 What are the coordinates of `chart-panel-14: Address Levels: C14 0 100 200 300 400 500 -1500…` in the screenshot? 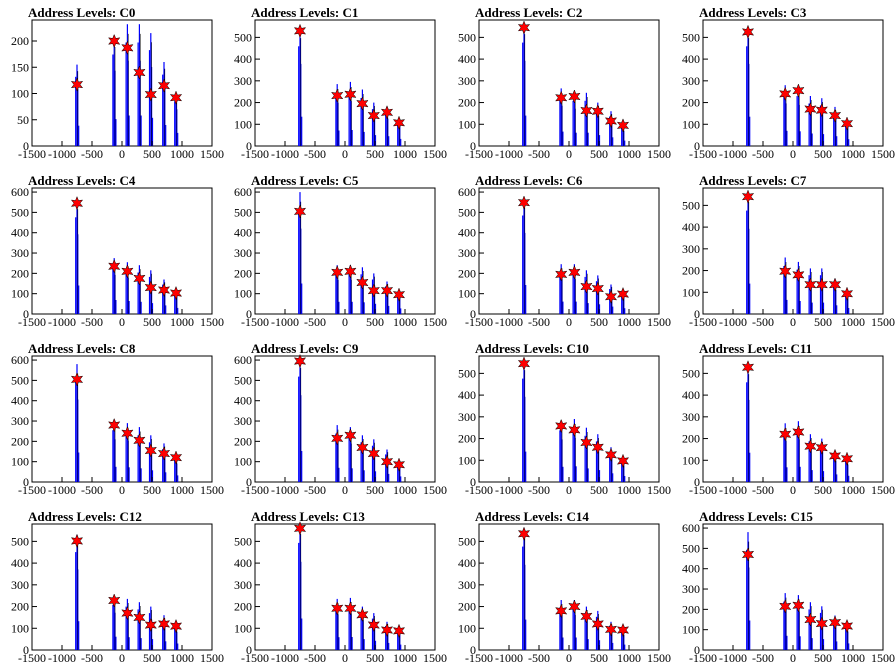 It's located at (564, 587).